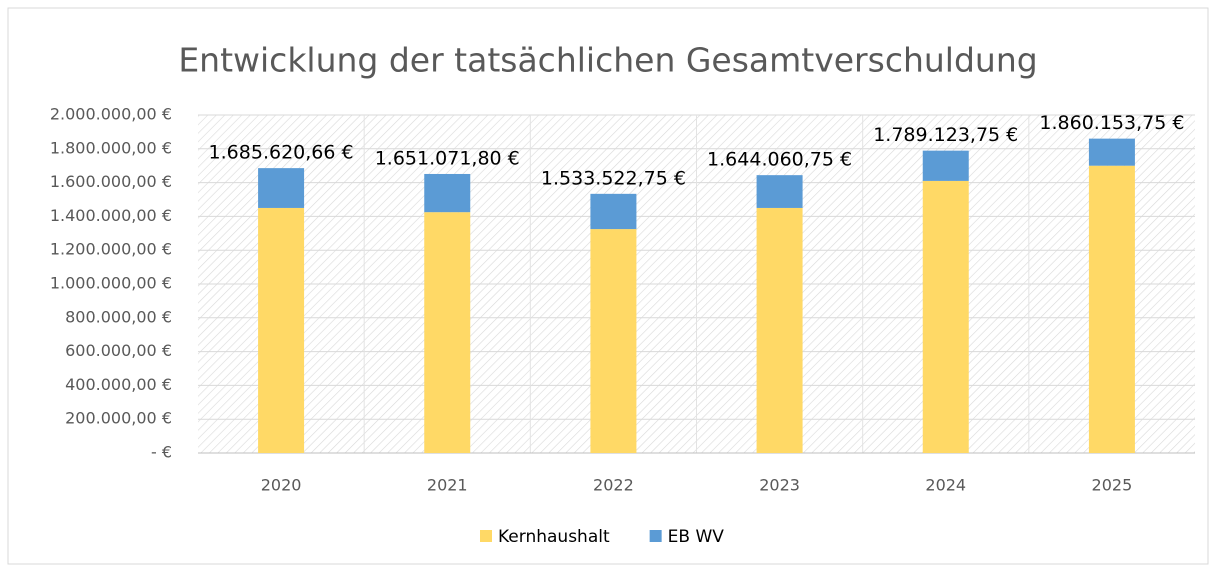 The height and width of the screenshot is (570, 1217). What do you see at coordinates (118, 316) in the screenshot?
I see `y-tick-label: 800.000,00 €` at bounding box center [118, 316].